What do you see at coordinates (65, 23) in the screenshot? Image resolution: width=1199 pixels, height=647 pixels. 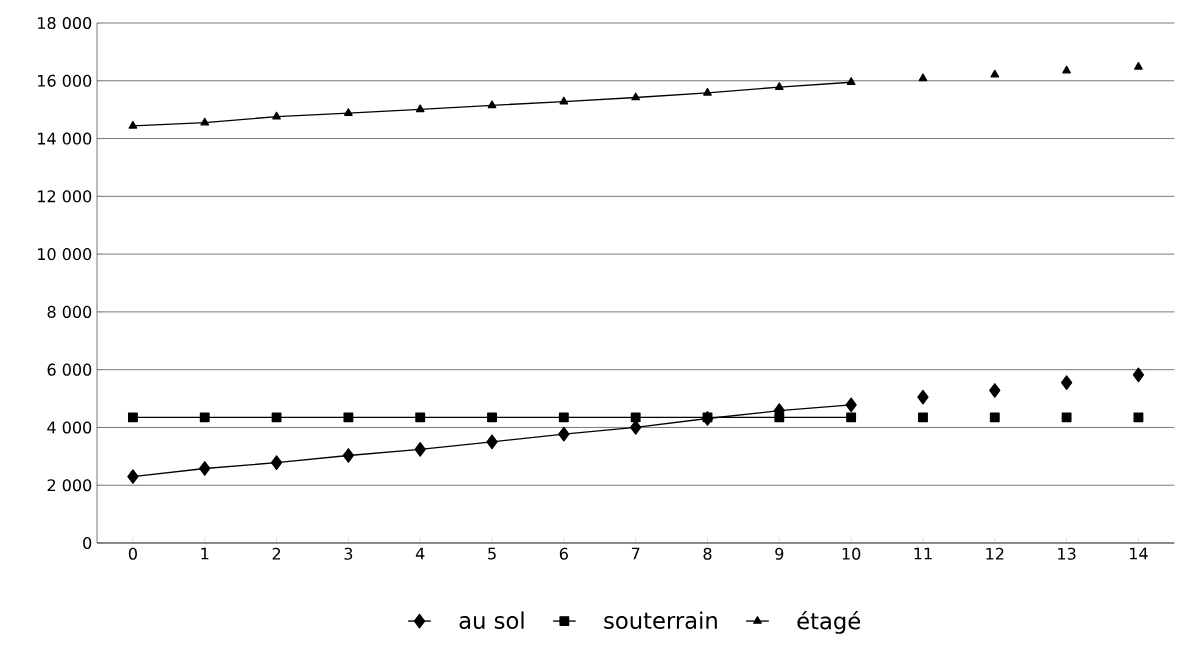 I see `y-tick-label: 18 000` at bounding box center [65, 23].